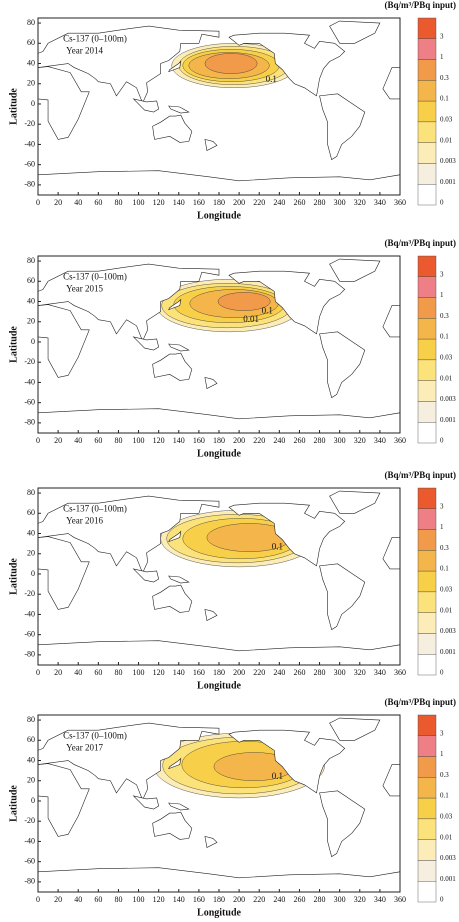 This screenshot has height=922, width=459. Describe the element at coordinates (29, 840) in the screenshot. I see `y-tick-label: -40` at that location.